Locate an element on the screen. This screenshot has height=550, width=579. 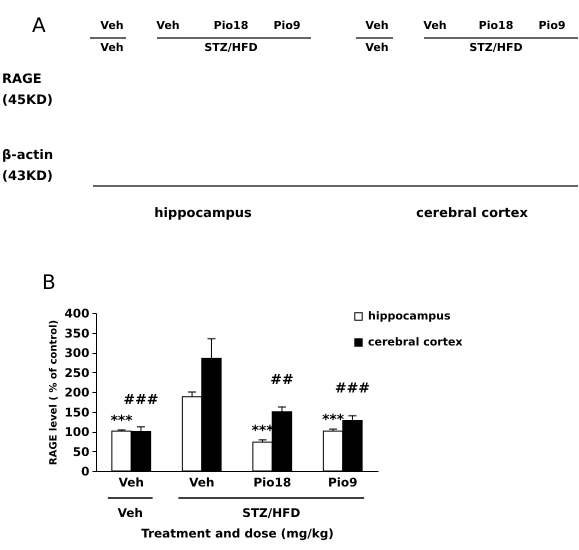
y-tick-label: 200 is located at coordinates (77, 393).